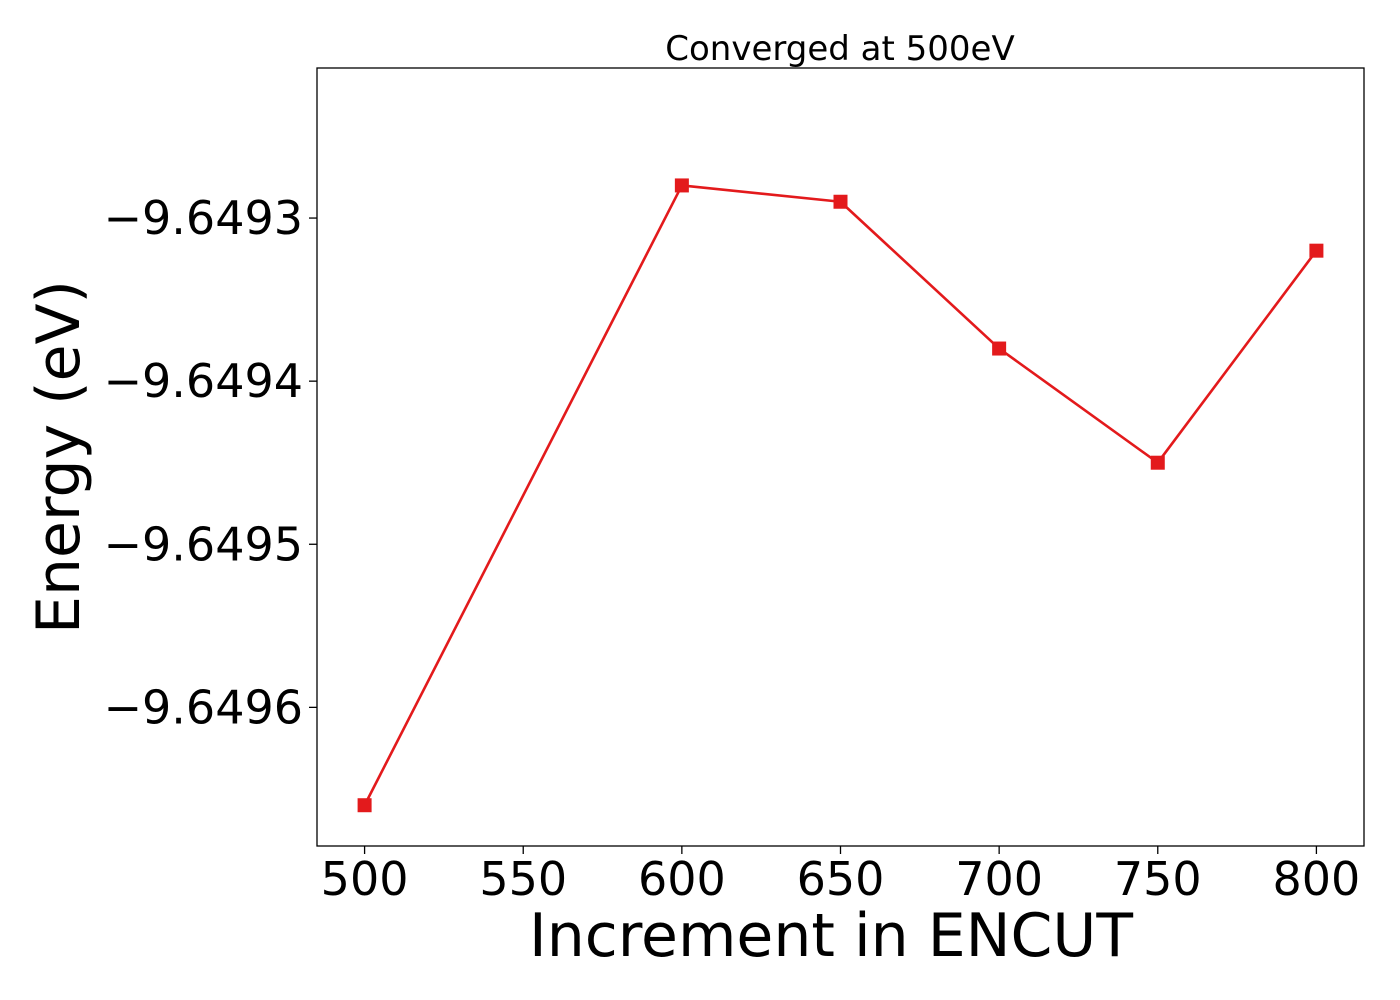 The height and width of the screenshot is (1000, 1400). What do you see at coordinates (204, 544) in the screenshot?
I see `y-tick-label: −9.6495` at bounding box center [204, 544].